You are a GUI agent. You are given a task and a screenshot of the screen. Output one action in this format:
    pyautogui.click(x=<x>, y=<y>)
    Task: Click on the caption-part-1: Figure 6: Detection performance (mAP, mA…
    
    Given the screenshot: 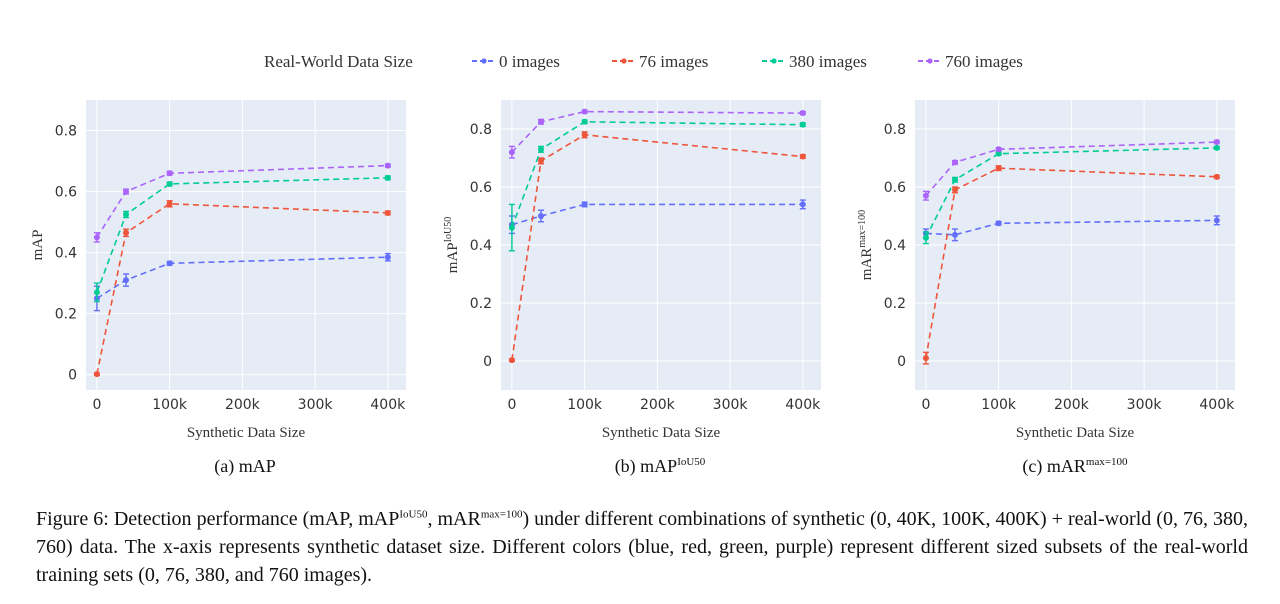 What is the action you would take?
    pyautogui.click(x=218, y=519)
    